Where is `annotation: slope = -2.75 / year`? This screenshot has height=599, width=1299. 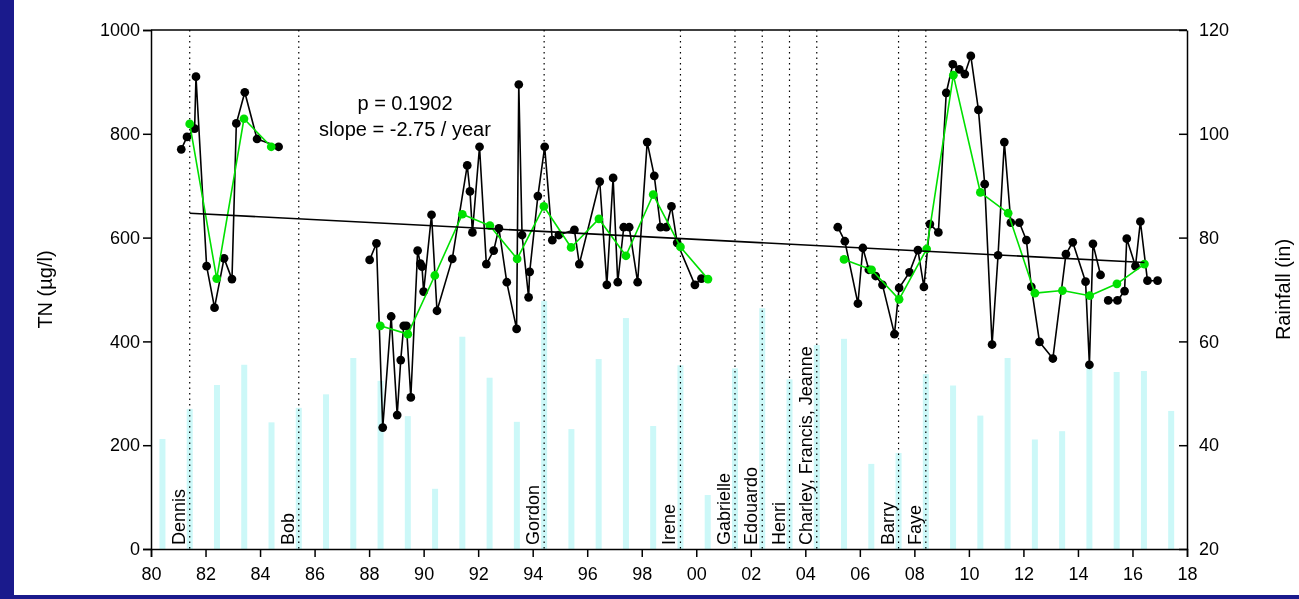
annotation: slope = -2.75 / year is located at coordinates (405, 129).